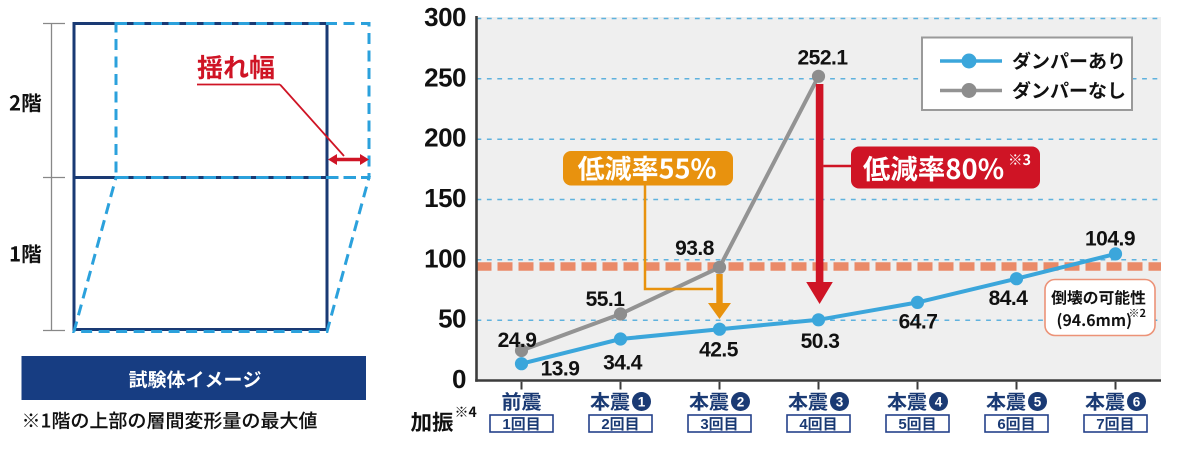 Image resolution: width=1180 pixels, height=464 pixels. Describe the element at coordinates (445, 198) in the screenshot. I see `svg-text: 150` at that location.